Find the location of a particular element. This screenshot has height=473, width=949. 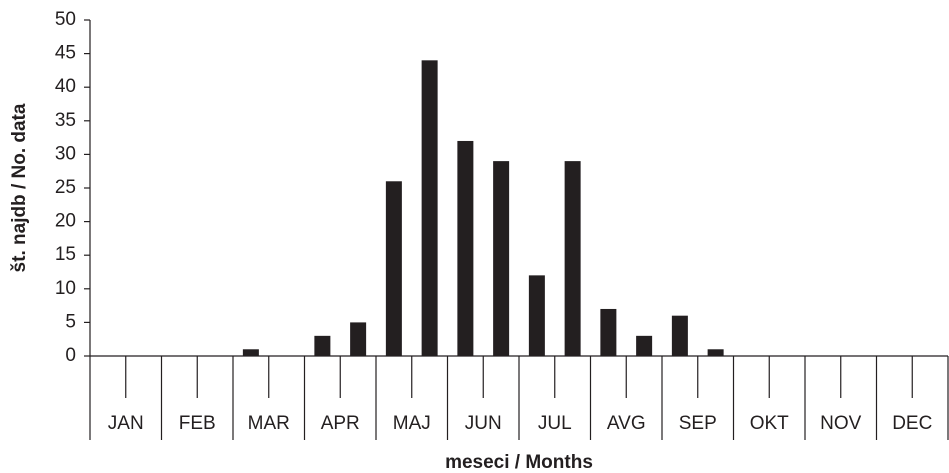

x-tick-label: APR is located at coordinates (340, 423).